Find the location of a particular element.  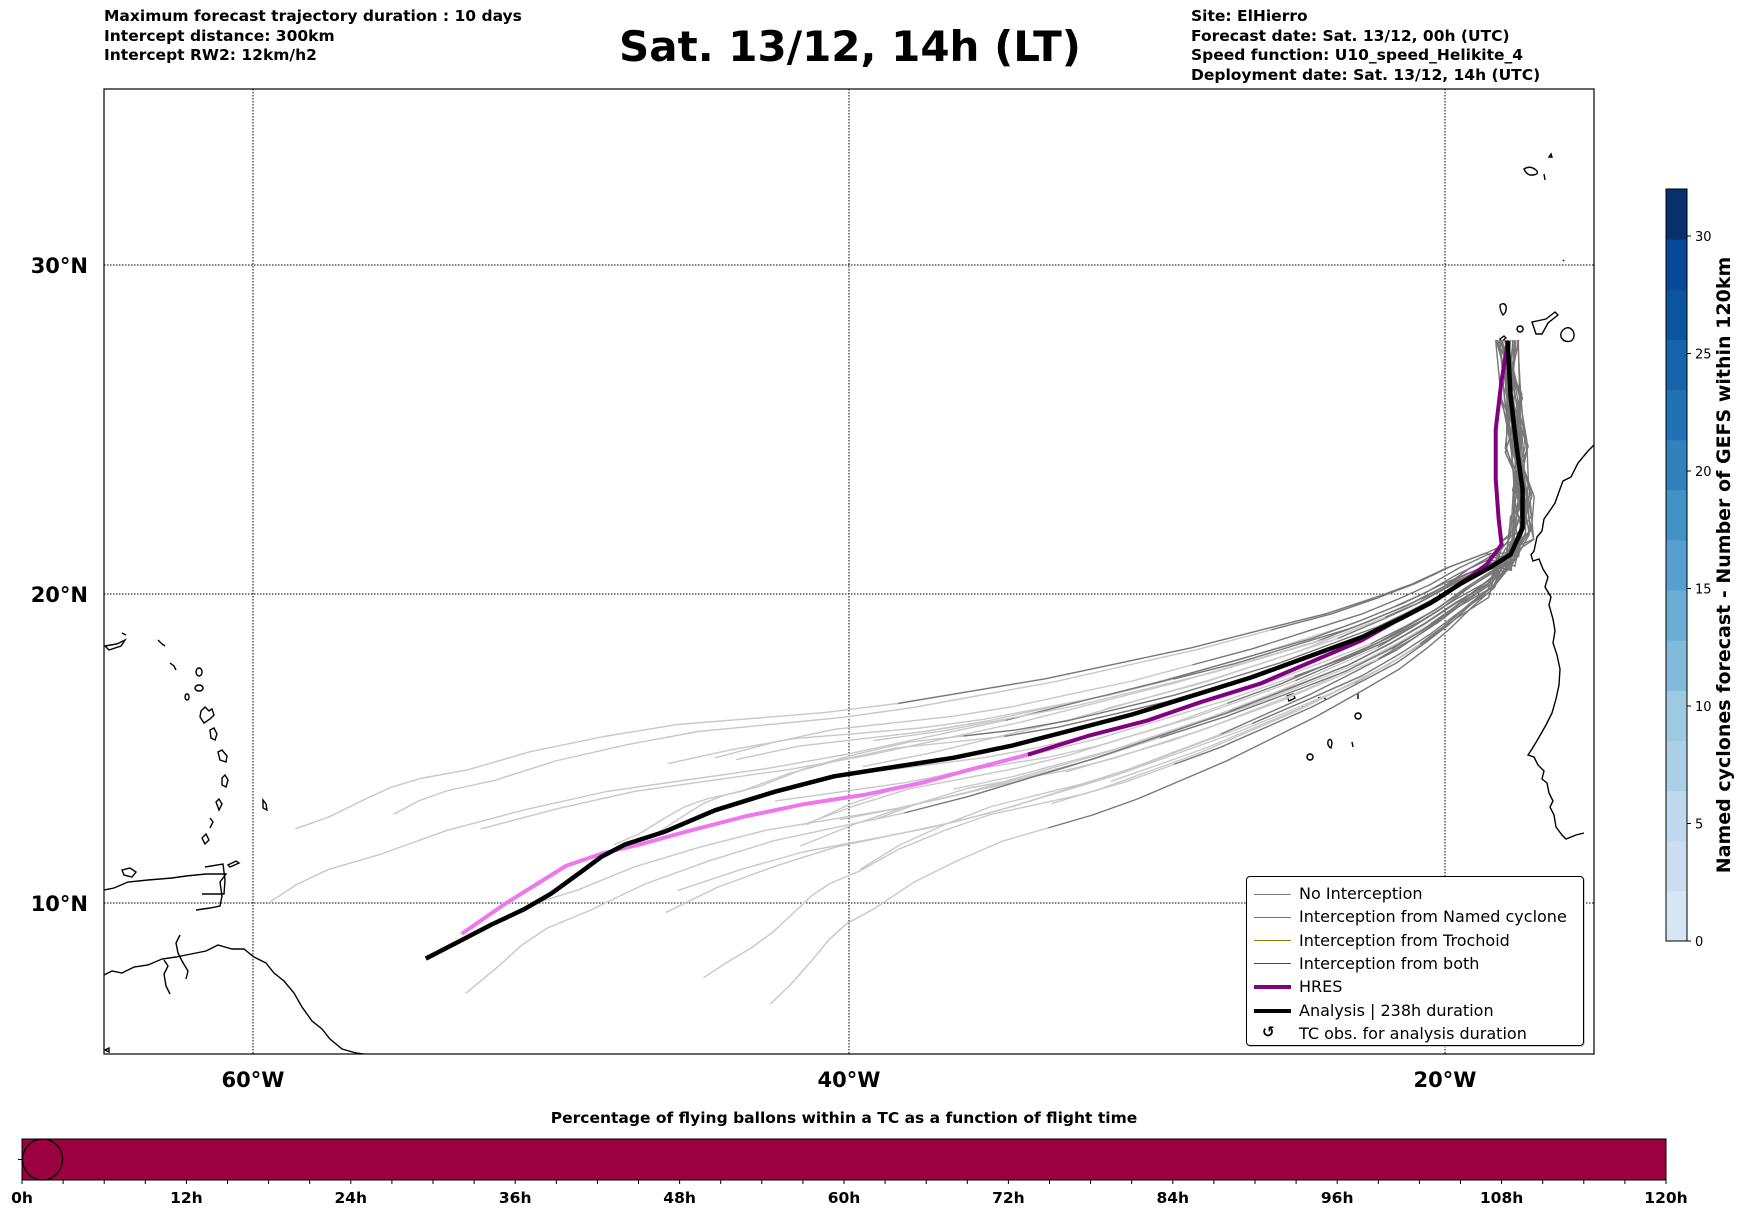

timebar-tick-label: 24h is located at coordinates (350, 1198).